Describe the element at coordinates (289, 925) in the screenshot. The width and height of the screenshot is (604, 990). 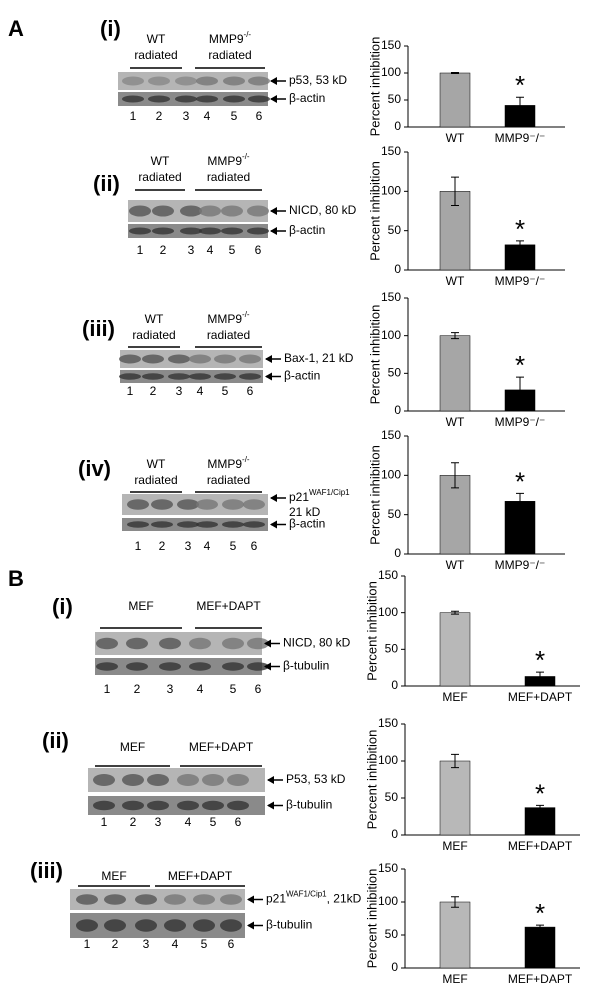
I see `label: β-tubulin` at that location.